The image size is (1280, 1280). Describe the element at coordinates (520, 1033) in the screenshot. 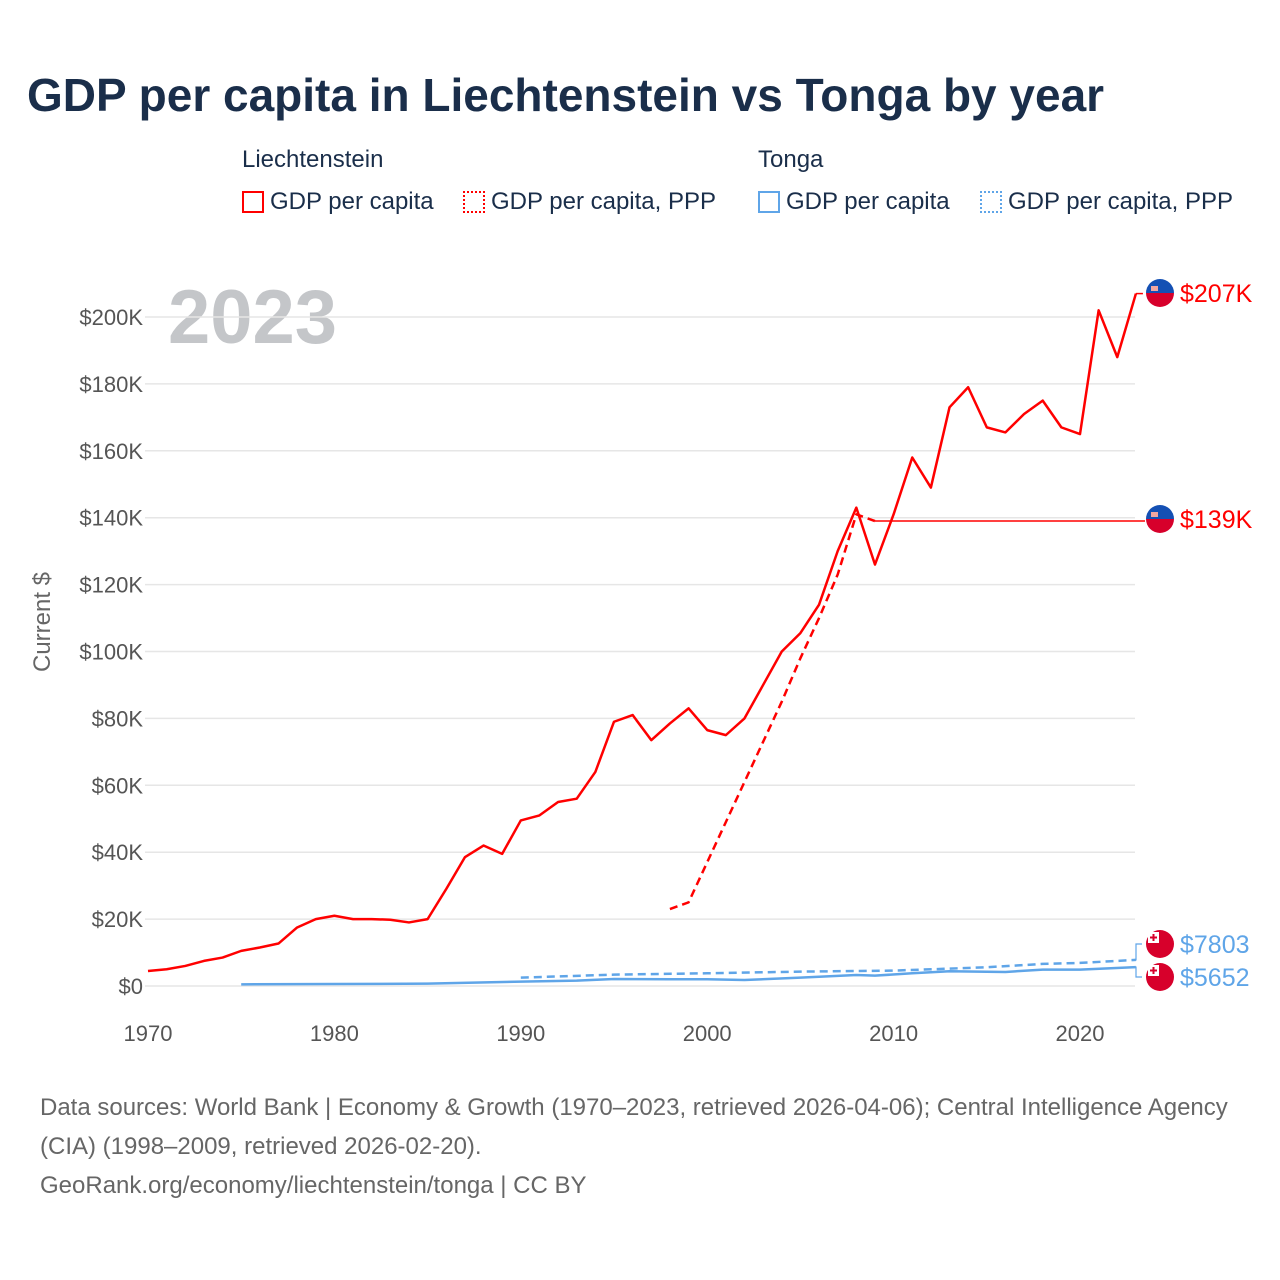

I see `x-tick-label: 1990` at that location.